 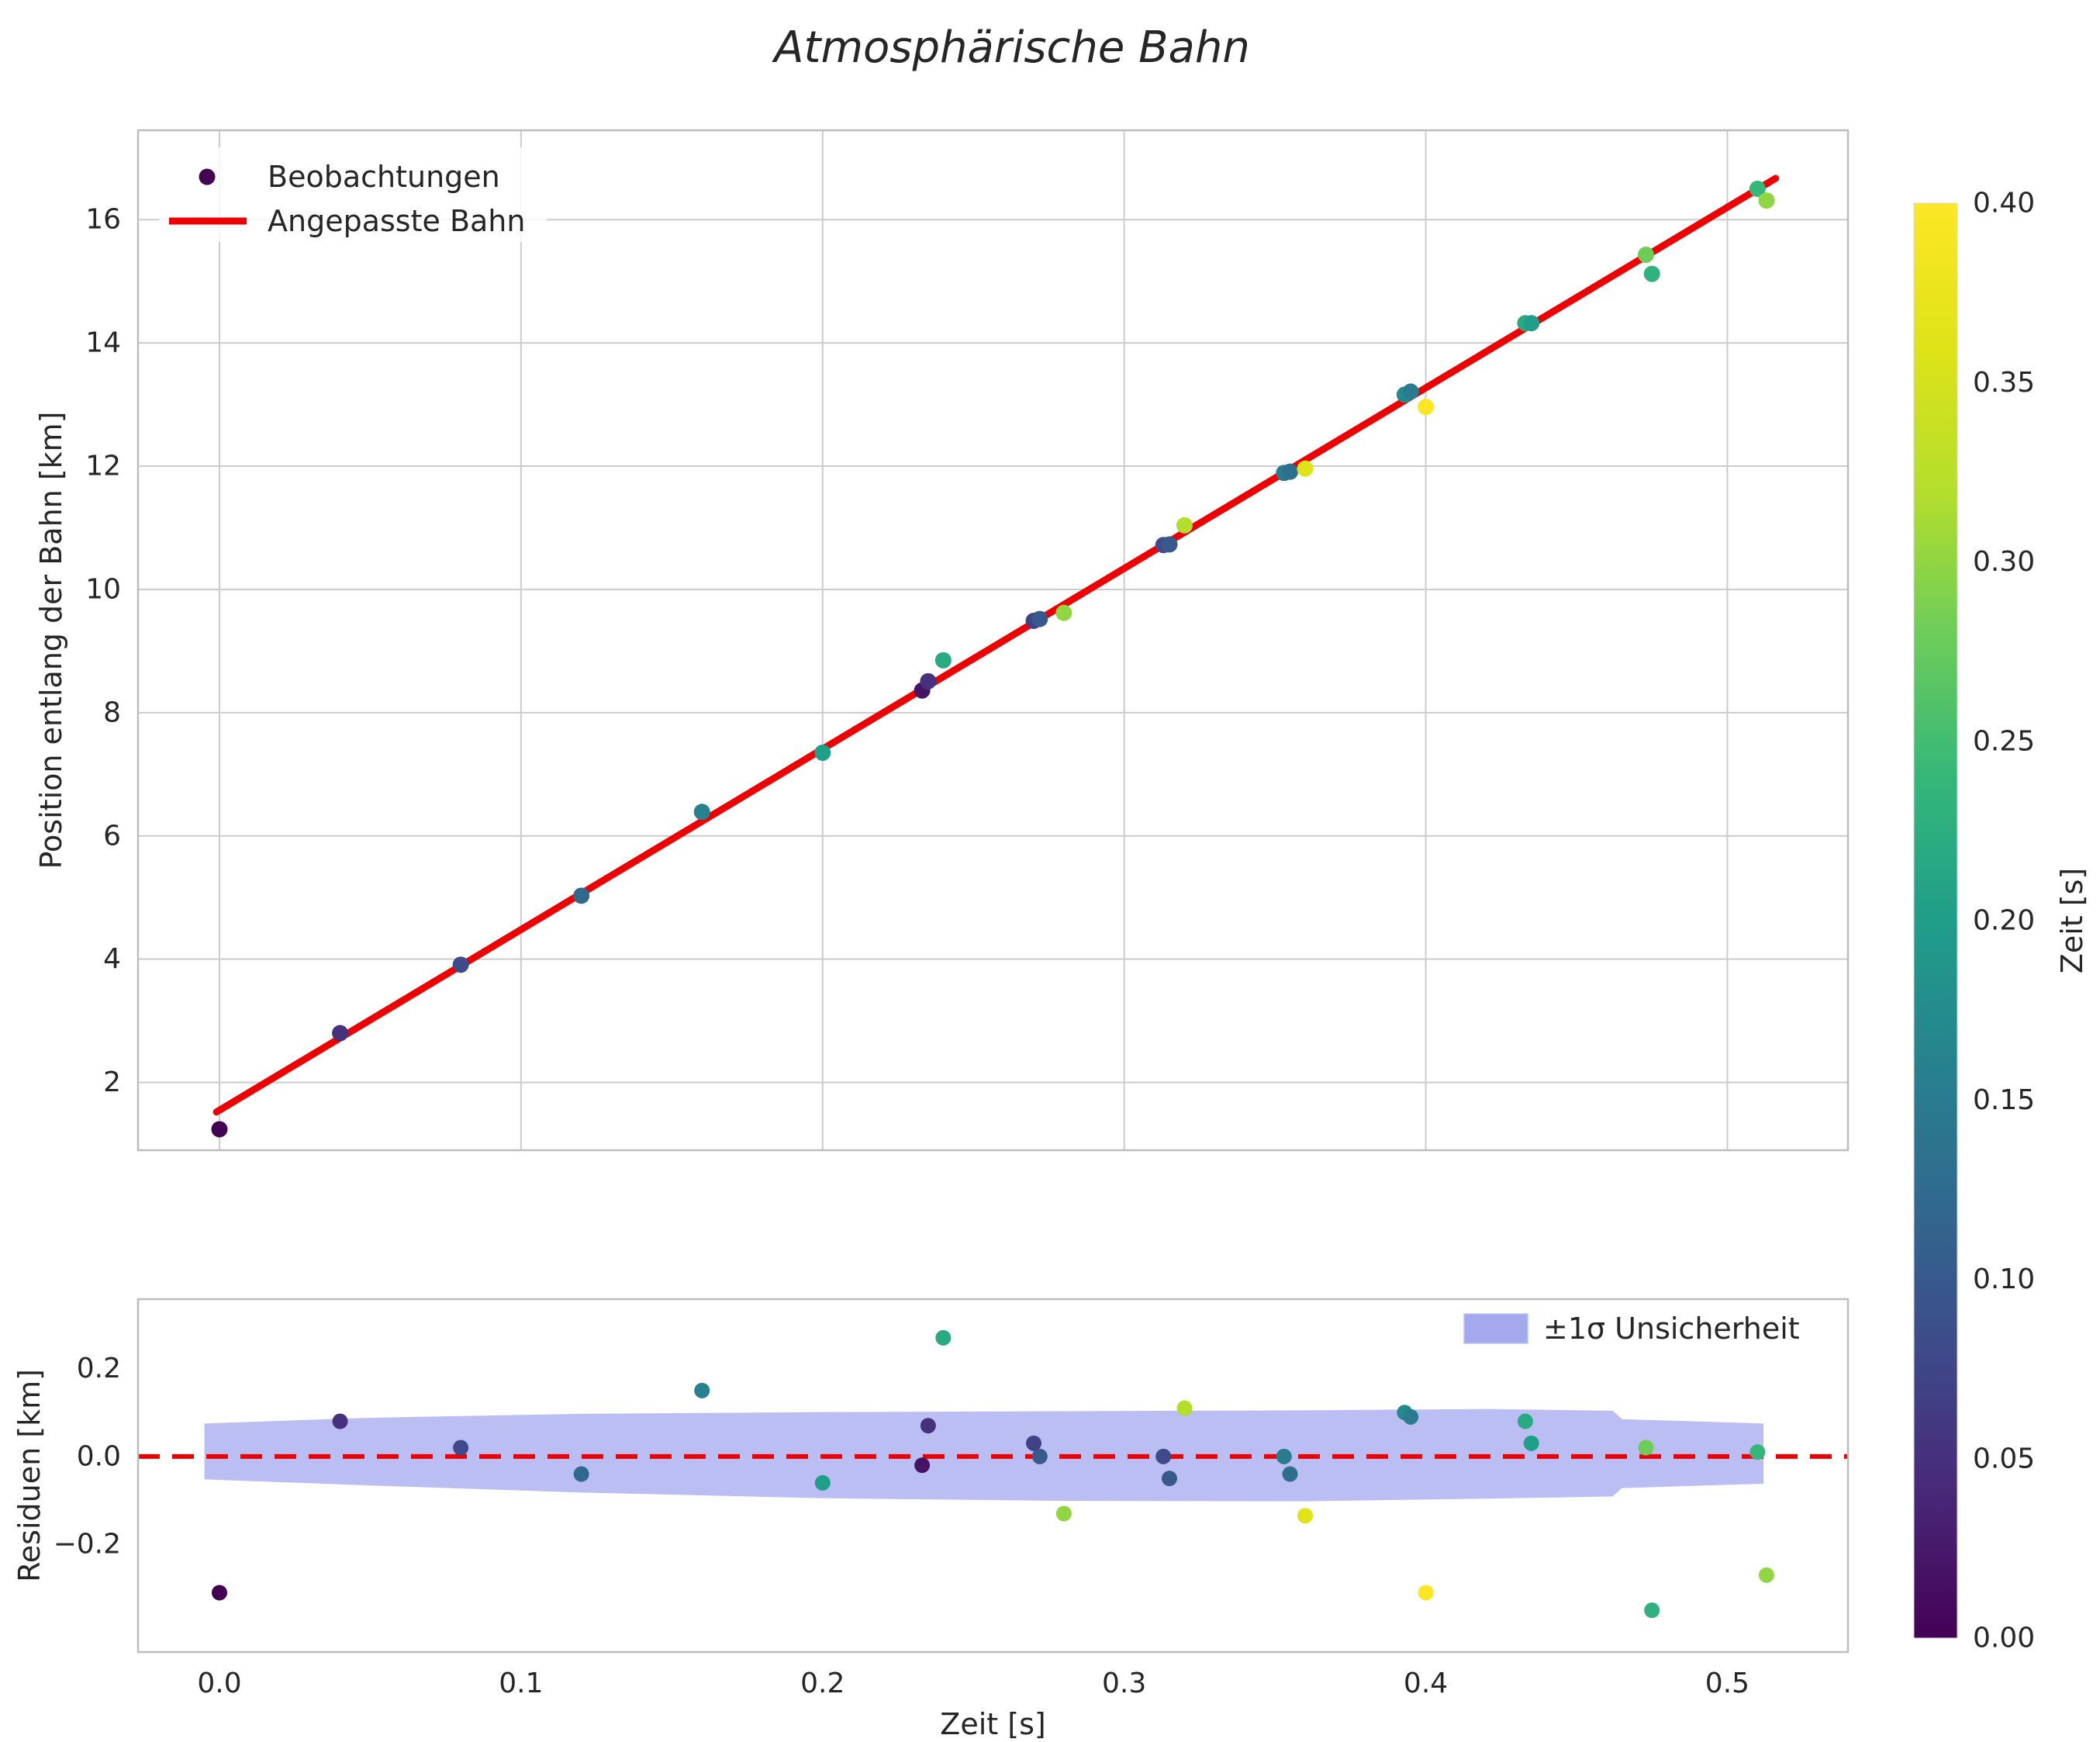 I want to click on uncertainty-band, so click(x=984, y=1455).